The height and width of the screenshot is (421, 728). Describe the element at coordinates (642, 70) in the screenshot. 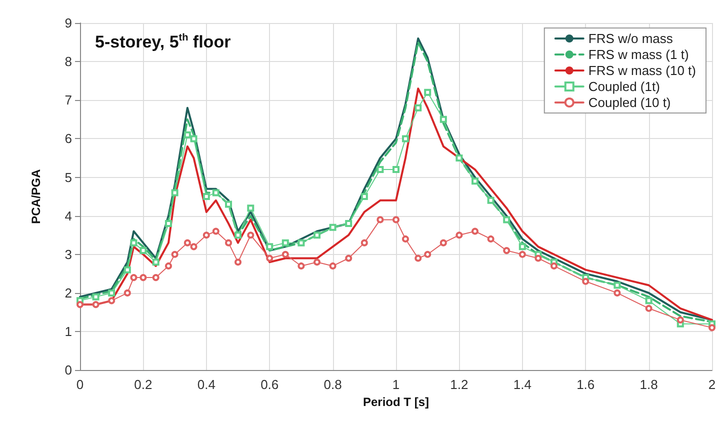

I see `legend-label: FRS w mass (10 t)` at that location.